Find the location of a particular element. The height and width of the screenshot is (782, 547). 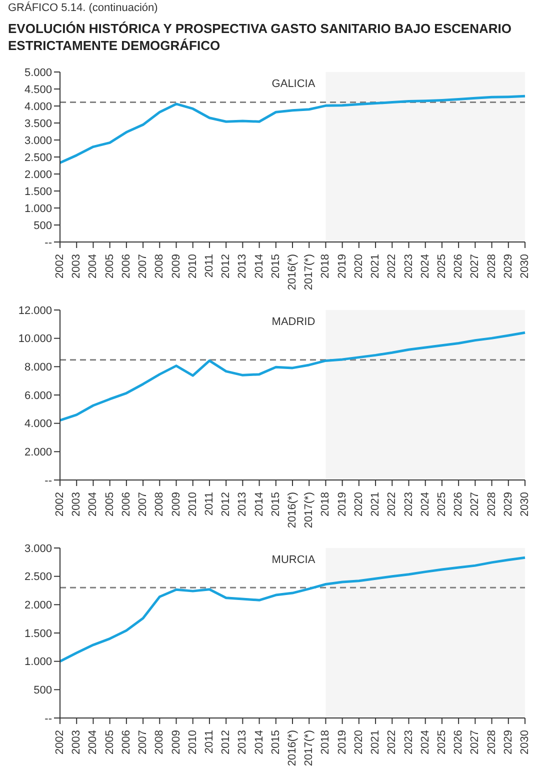

y-tick-label: 4.000 is located at coordinates (38, 424).